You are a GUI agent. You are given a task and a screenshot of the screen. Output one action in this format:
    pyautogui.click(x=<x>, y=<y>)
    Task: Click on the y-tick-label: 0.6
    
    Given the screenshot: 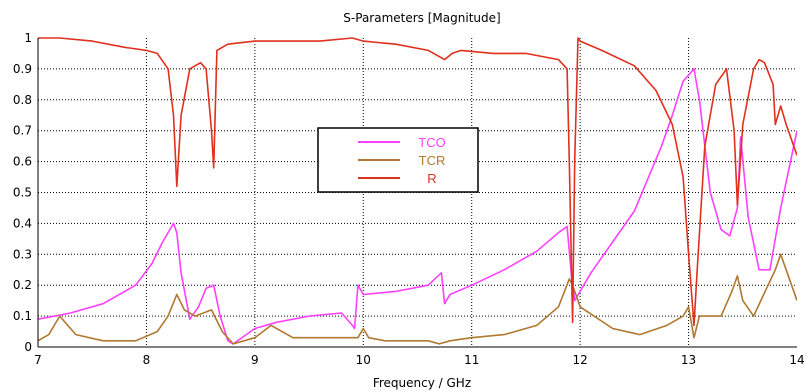 What is the action you would take?
    pyautogui.click(x=22, y=162)
    